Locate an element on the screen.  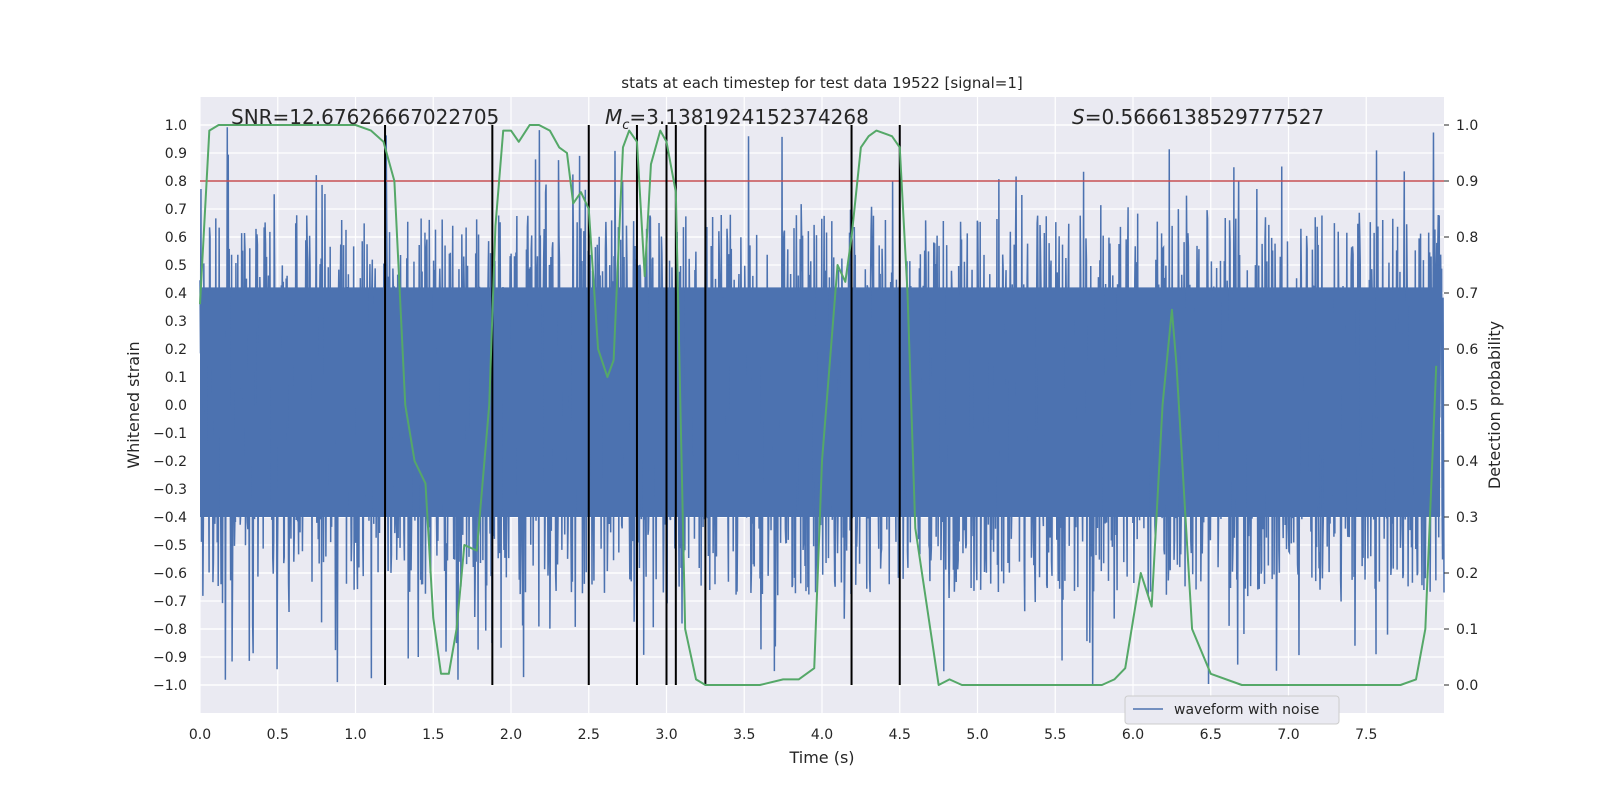
chirp-mass-subscript: c is located at coordinates (625, 125).